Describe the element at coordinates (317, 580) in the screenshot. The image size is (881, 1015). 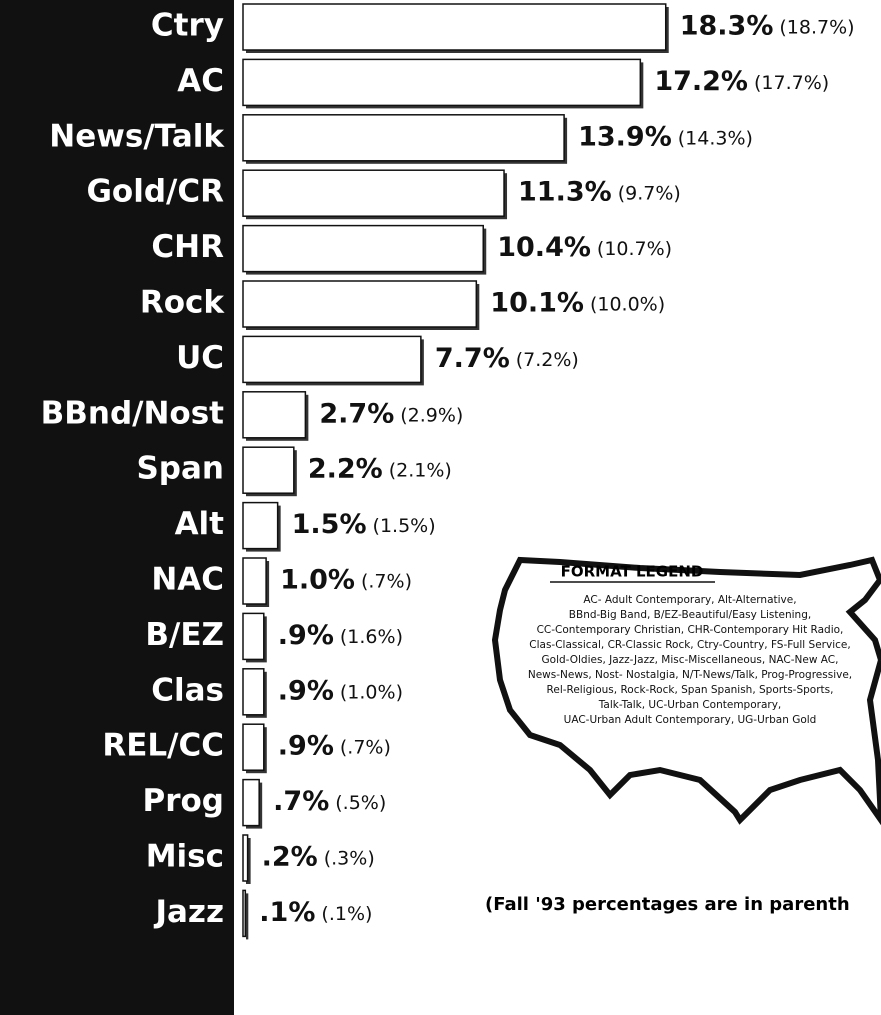
I see `value-label: 1.0%` at that location.